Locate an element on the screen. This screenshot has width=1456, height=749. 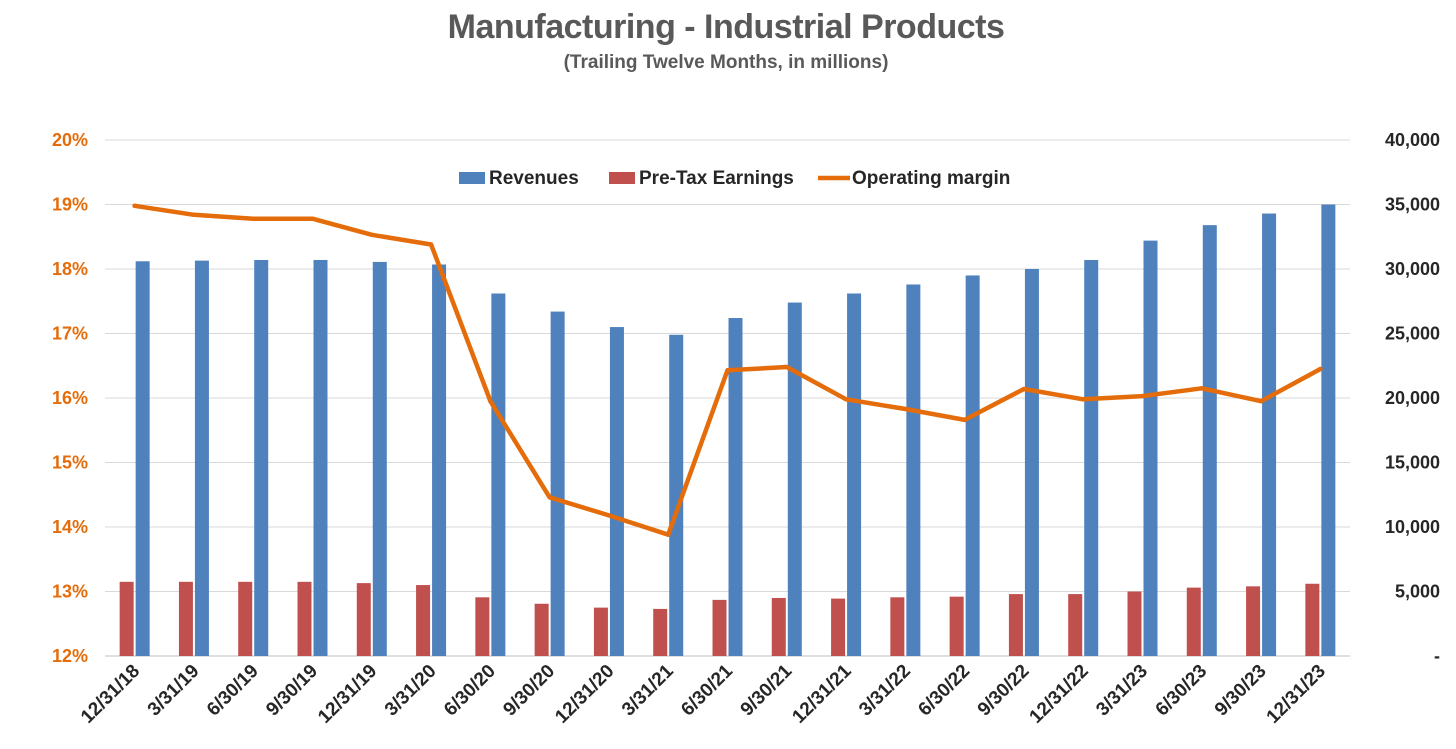
right-axis-tick-label: 40,000 is located at coordinates (1412, 140).